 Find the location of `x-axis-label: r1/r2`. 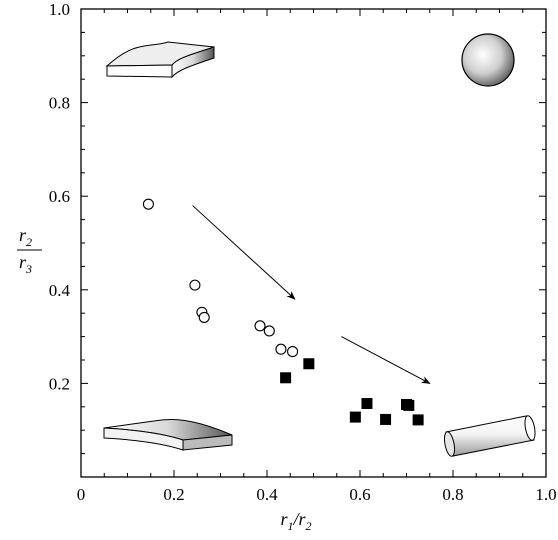

x-axis-label: r1/r2 is located at coordinates (295, 521).